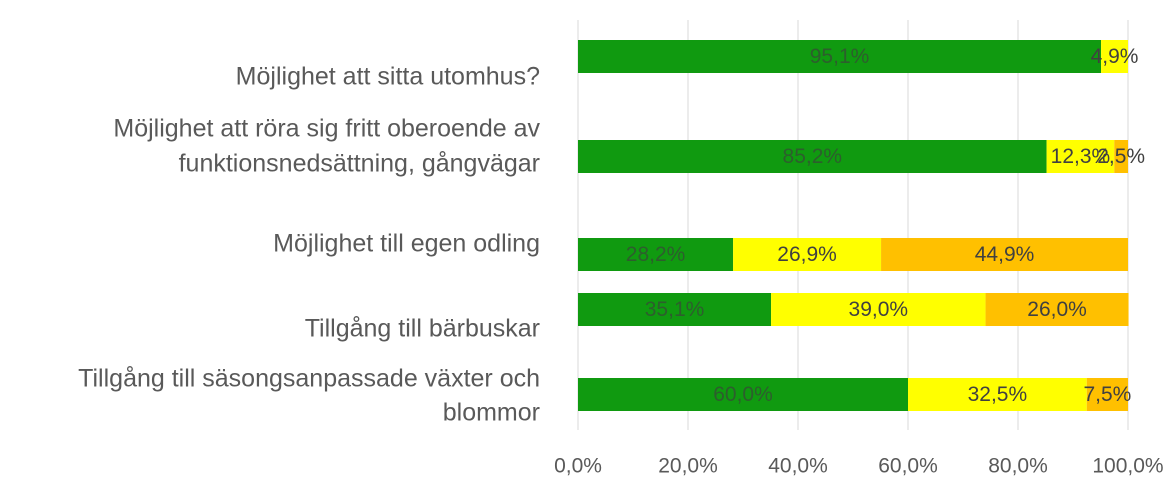 Image resolution: width=1170 pixels, height=482 pixels. I want to click on value-label: 4,9%, so click(1115, 56).